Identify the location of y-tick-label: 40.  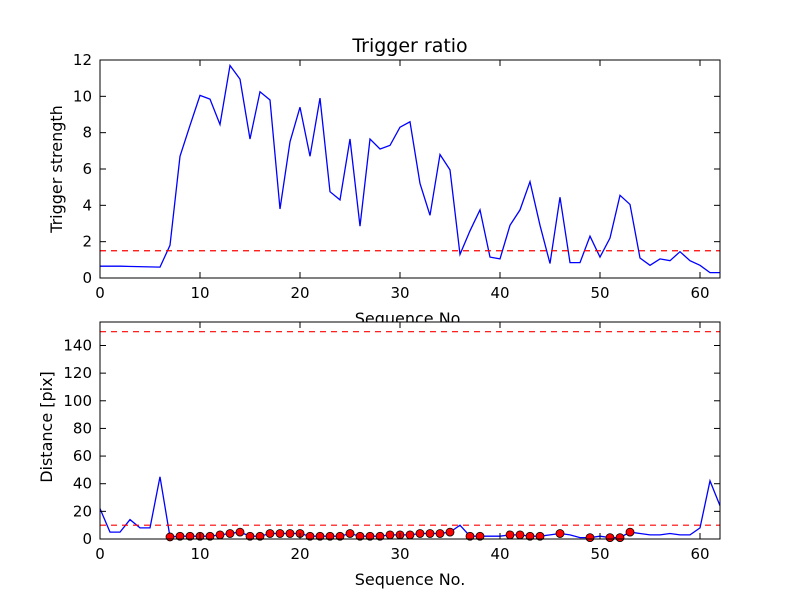
(82, 484).